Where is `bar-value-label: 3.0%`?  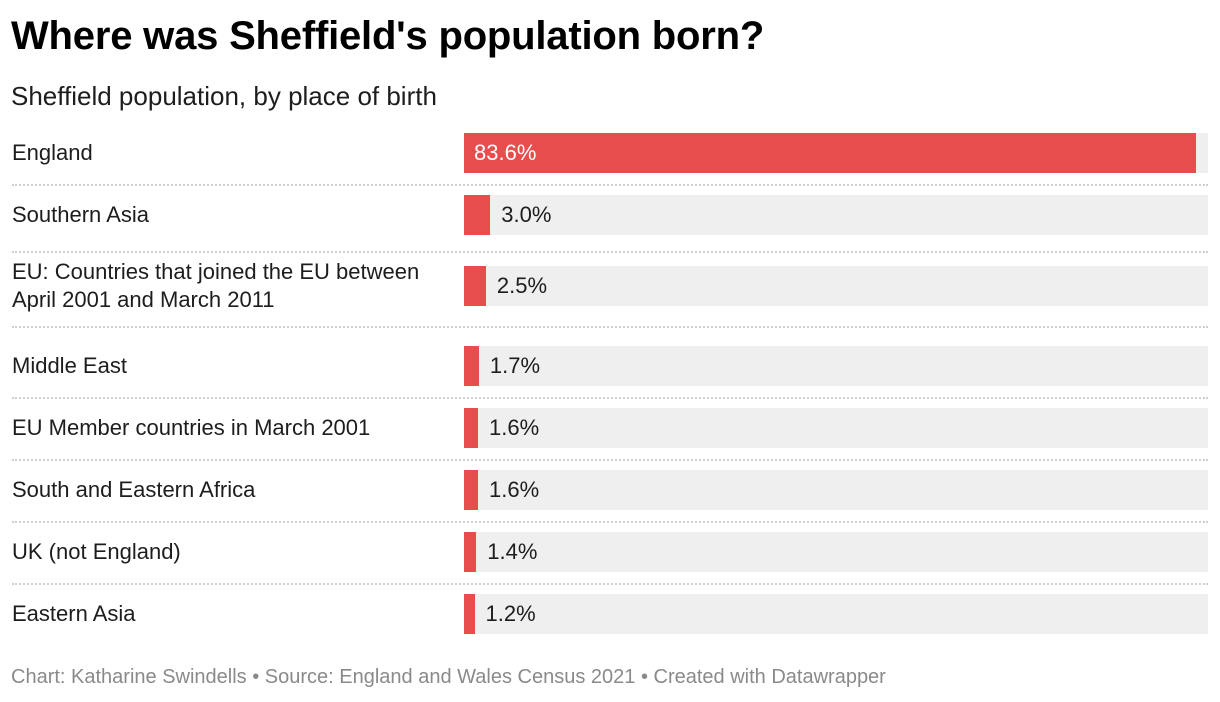 bar-value-label: 3.0% is located at coordinates (526, 214).